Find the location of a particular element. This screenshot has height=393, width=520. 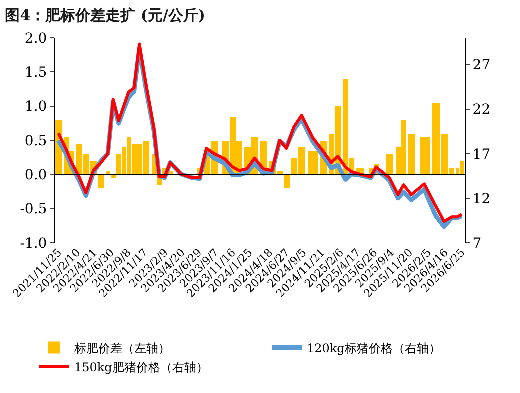

y2-tick-label: 22 is located at coordinates (481, 110).